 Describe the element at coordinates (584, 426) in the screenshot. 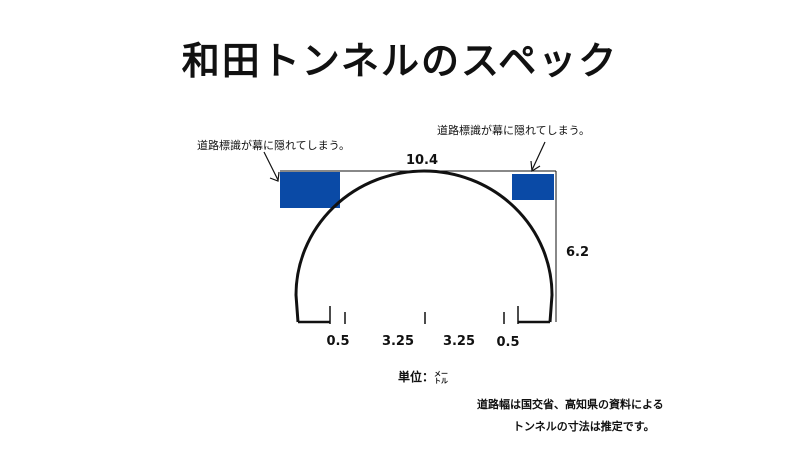

I see `source-note-line2: トンネルの寸法は推定です。` at that location.